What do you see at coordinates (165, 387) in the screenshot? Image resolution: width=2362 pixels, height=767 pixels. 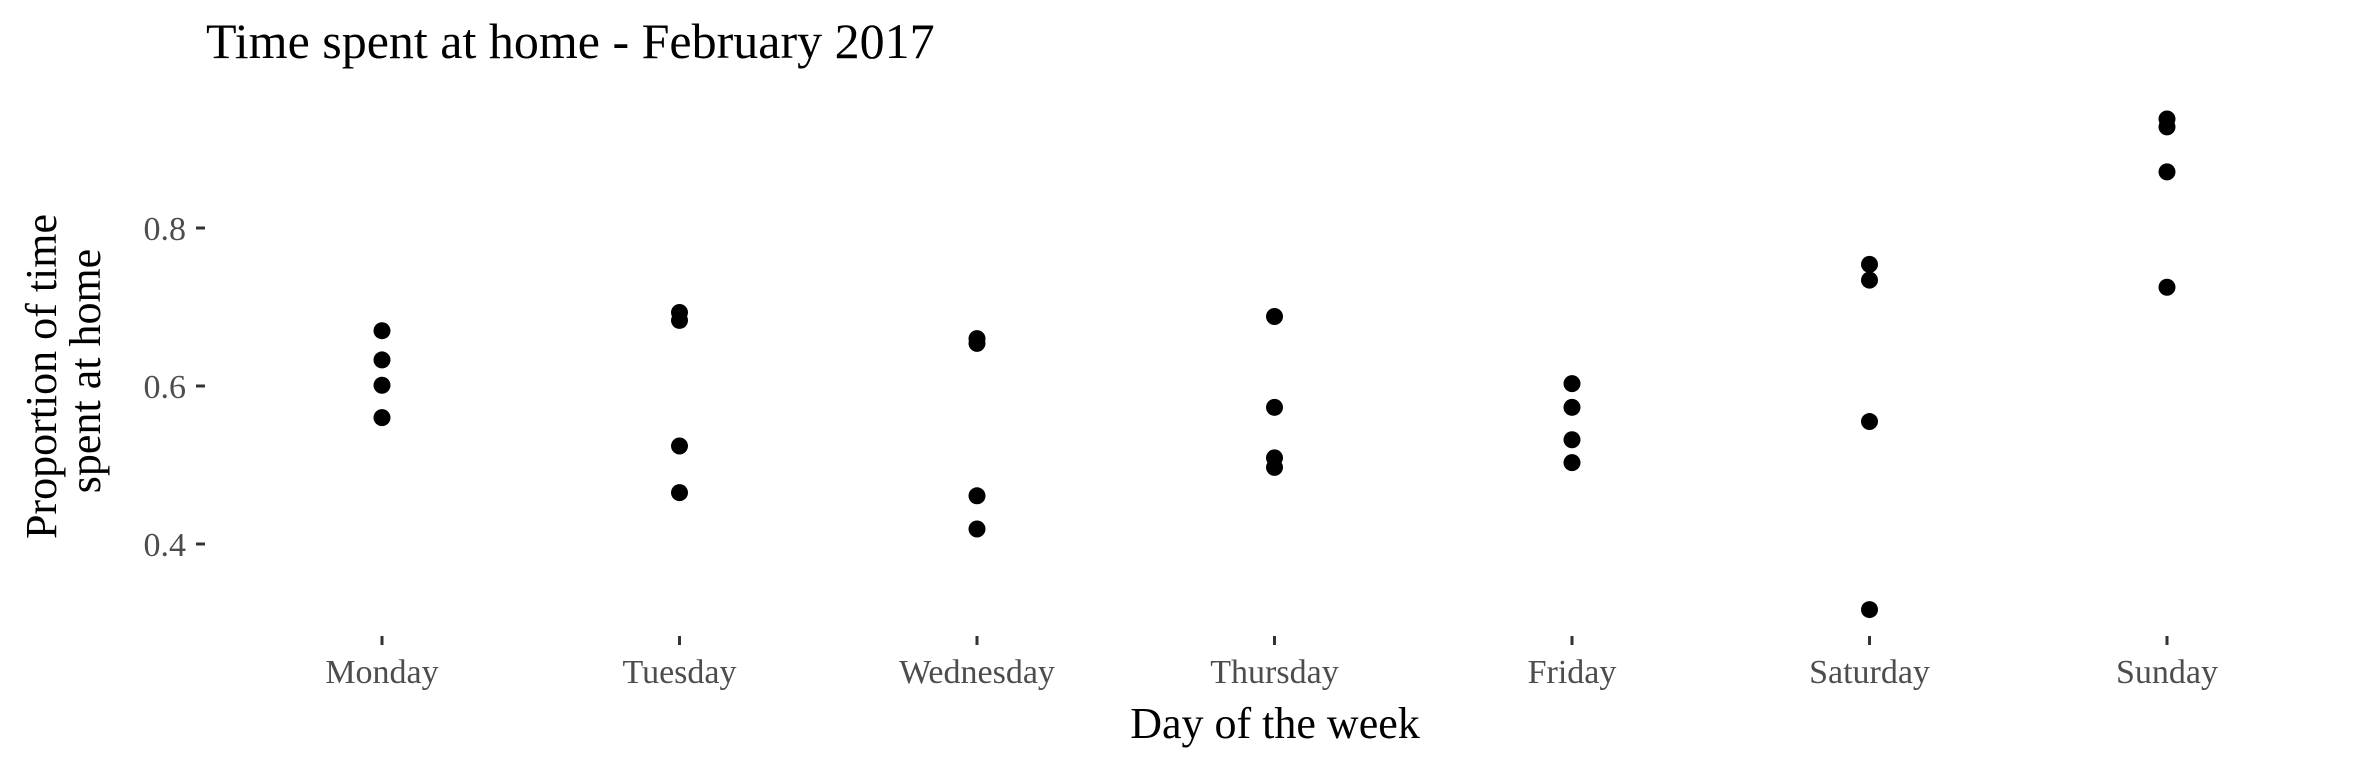 I see `y-tick-label: 0.6` at bounding box center [165, 387].